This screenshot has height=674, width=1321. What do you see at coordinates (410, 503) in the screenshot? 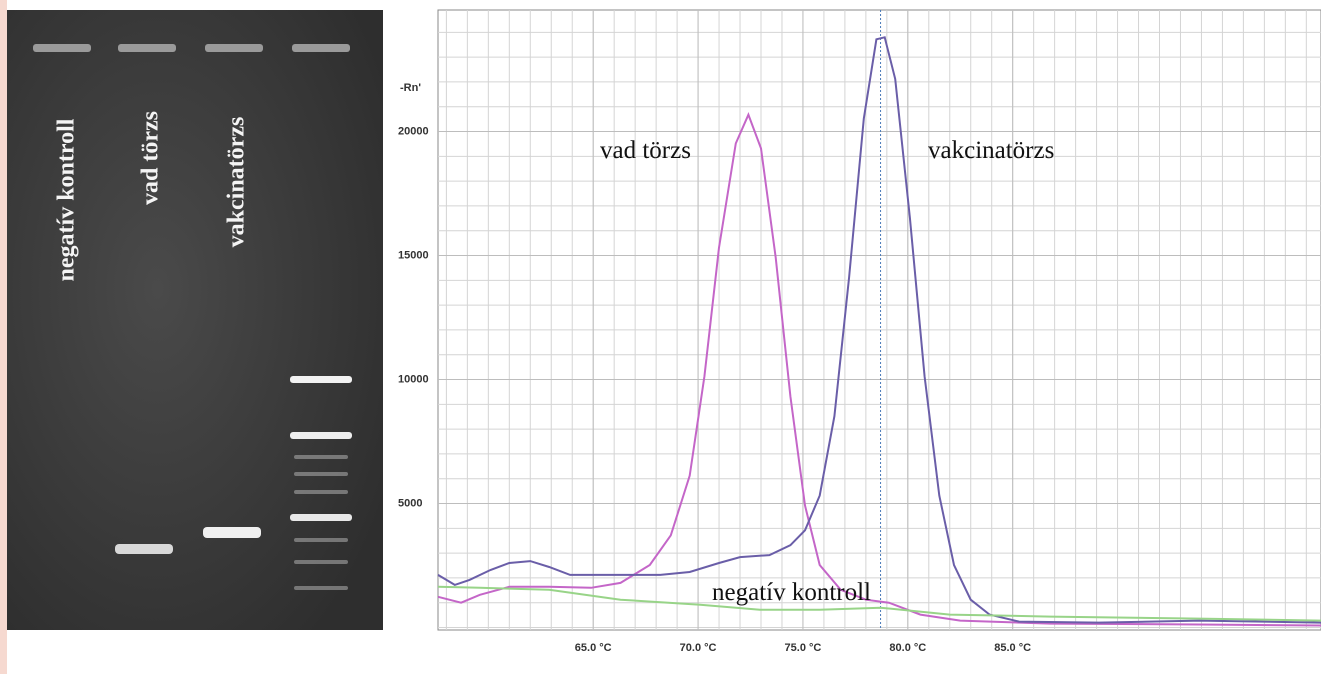
I see `y-tick-label: 5000` at bounding box center [410, 503].